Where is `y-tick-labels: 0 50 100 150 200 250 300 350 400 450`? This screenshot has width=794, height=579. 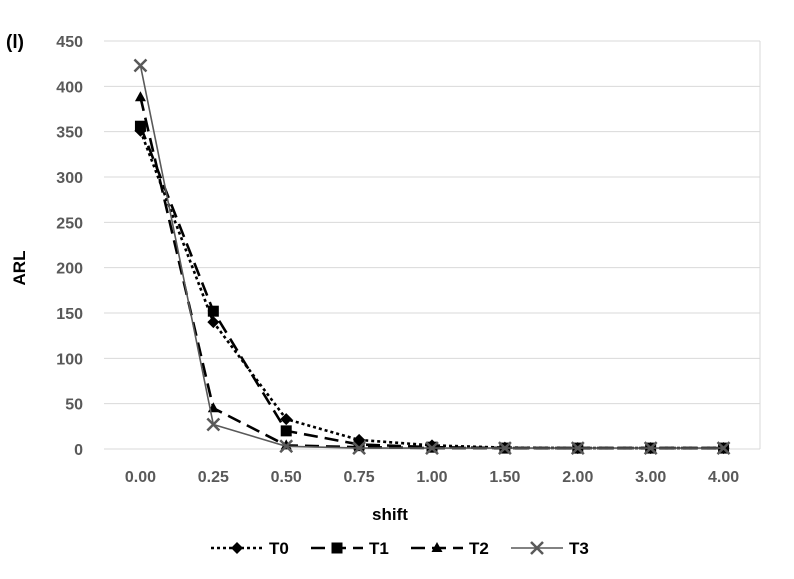 y-tick-labels: 0 50 100 150 200 250 300 350 400 450 is located at coordinates (69, 246).